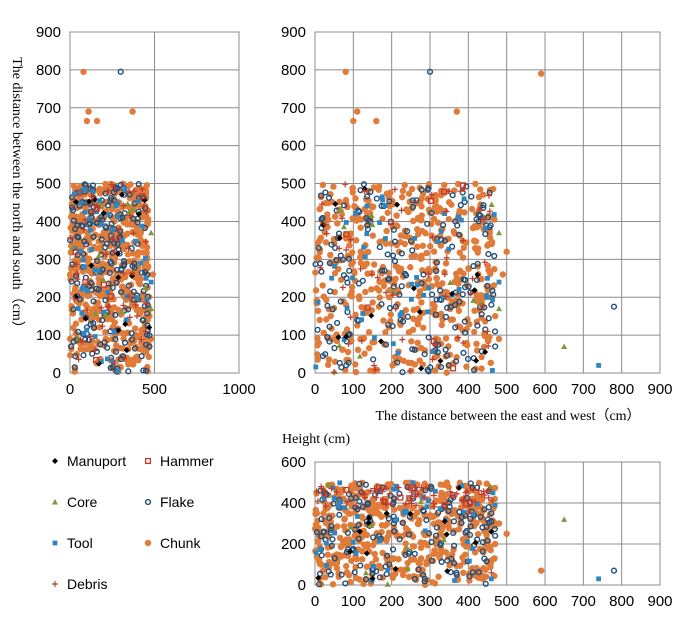 This screenshot has height=618, width=692. What do you see at coordinates (48, 184) in the screenshot?
I see `y-tick-label: 500` at bounding box center [48, 184].